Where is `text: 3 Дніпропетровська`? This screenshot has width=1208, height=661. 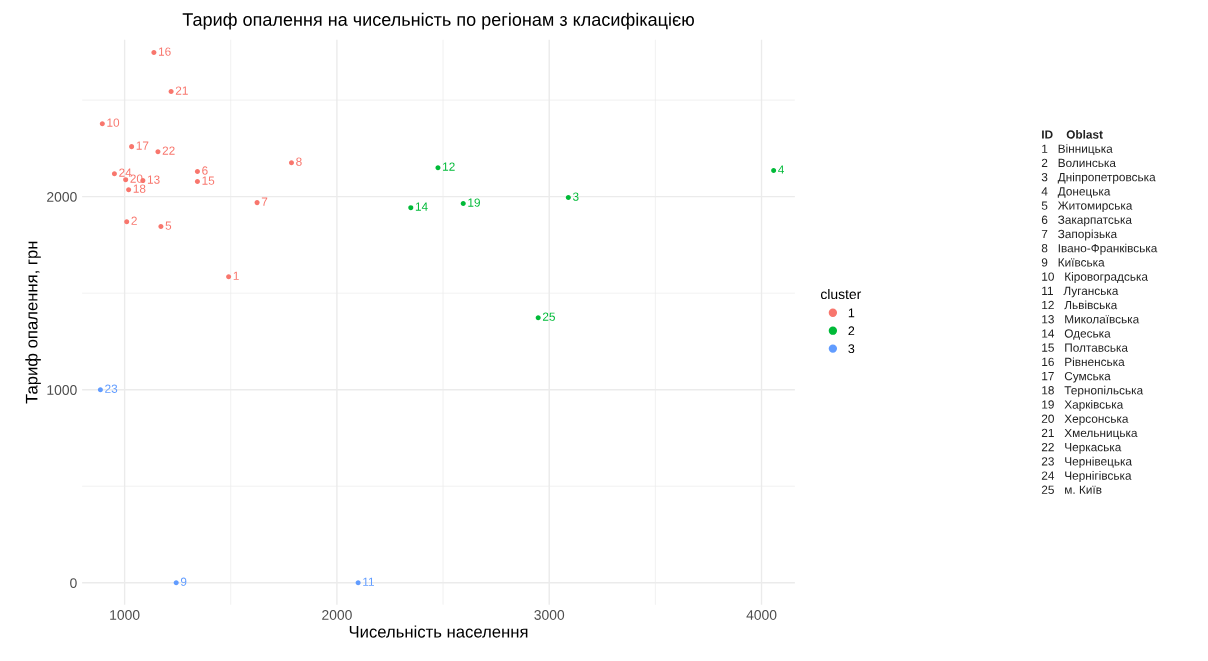
text: 3 Дніпропетровська is located at coordinates (1098, 178).